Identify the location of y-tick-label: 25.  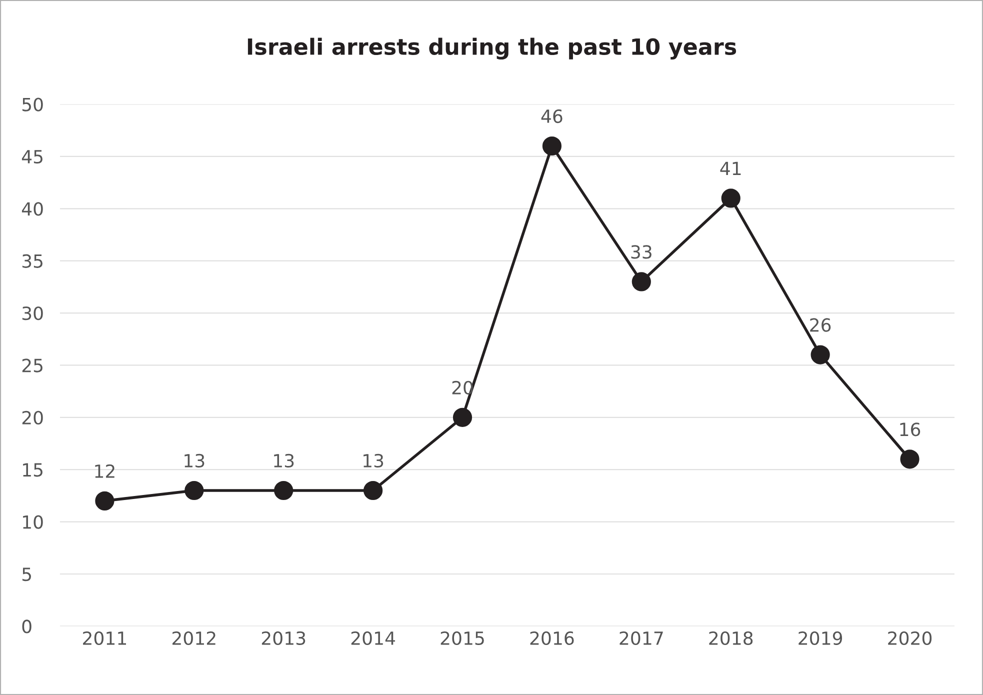
(32, 365).